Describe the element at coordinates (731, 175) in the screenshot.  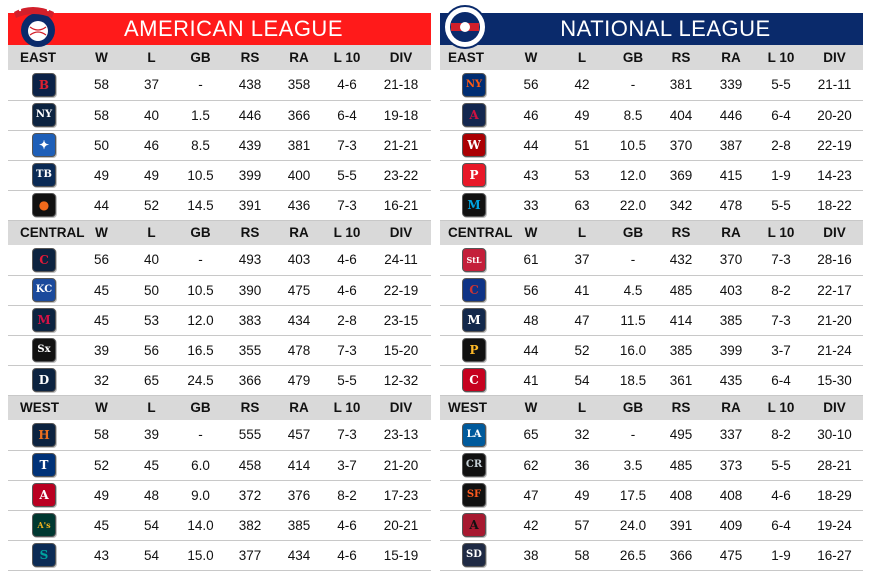
I see `stat-ra: 415` at that location.